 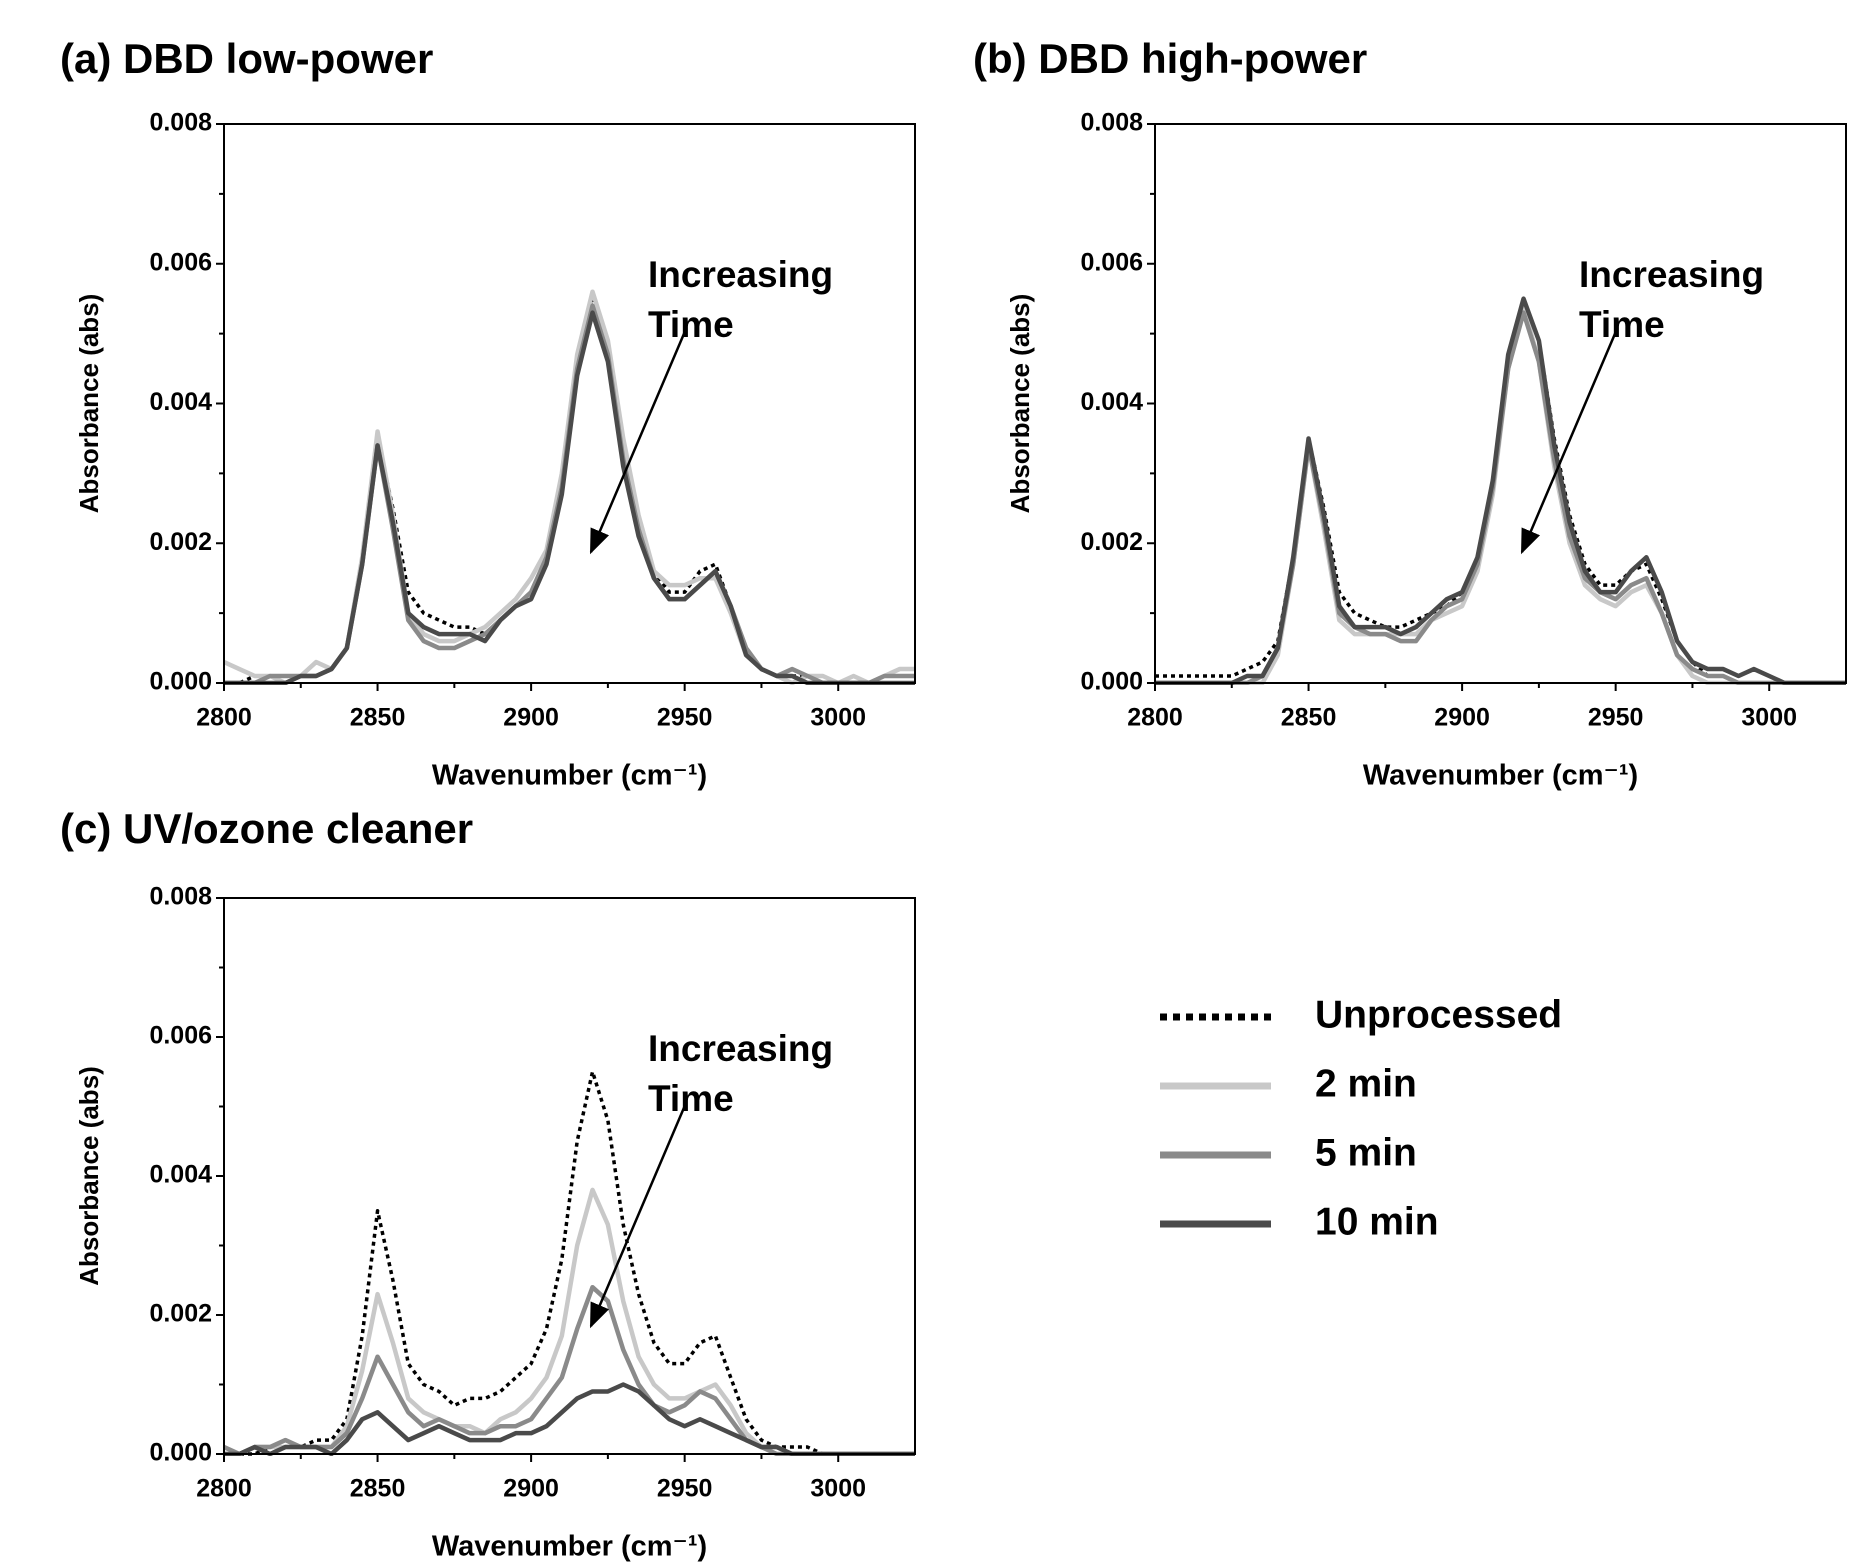 I want to click on legend-label: Unprocessed, so click(x=1438, y=1014).